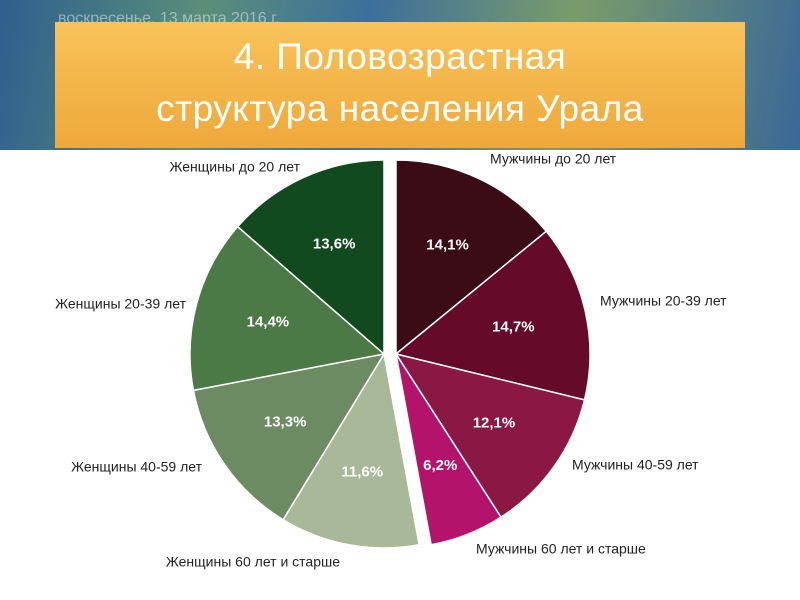 Image resolution: width=800 pixels, height=600 pixels. Describe the element at coordinates (663, 301) in the screenshot. I see `category-label: Мужчины 20-39 лет` at that location.